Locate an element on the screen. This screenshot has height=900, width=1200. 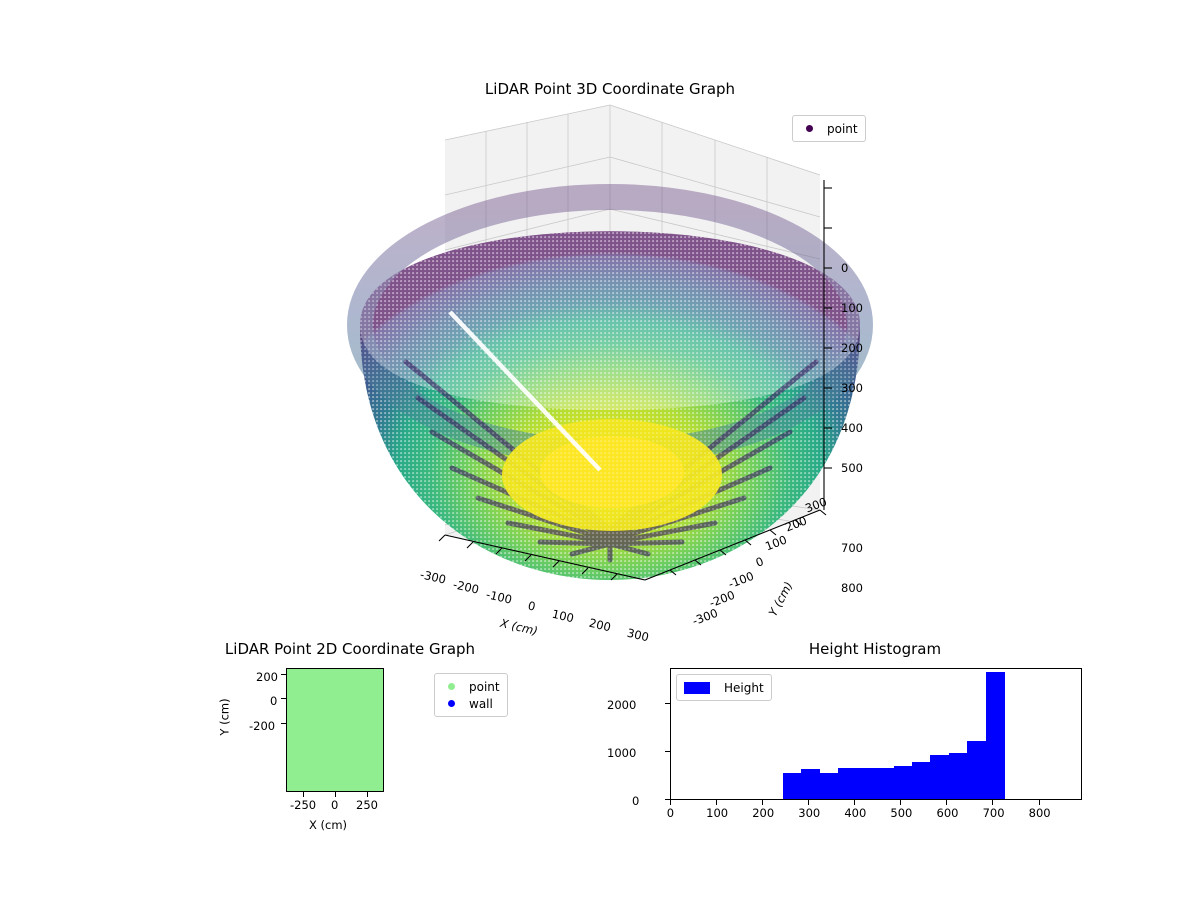
axis-hist-x-tick: 300 is located at coordinates (809, 813).